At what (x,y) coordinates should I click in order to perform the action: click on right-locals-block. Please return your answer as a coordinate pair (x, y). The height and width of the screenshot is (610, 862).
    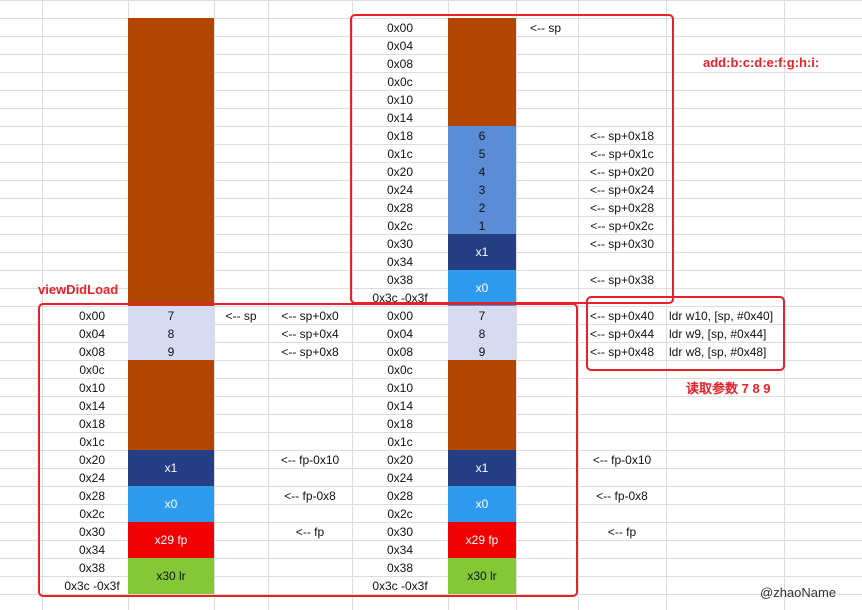
    Looking at the image, I should click on (482, 405).